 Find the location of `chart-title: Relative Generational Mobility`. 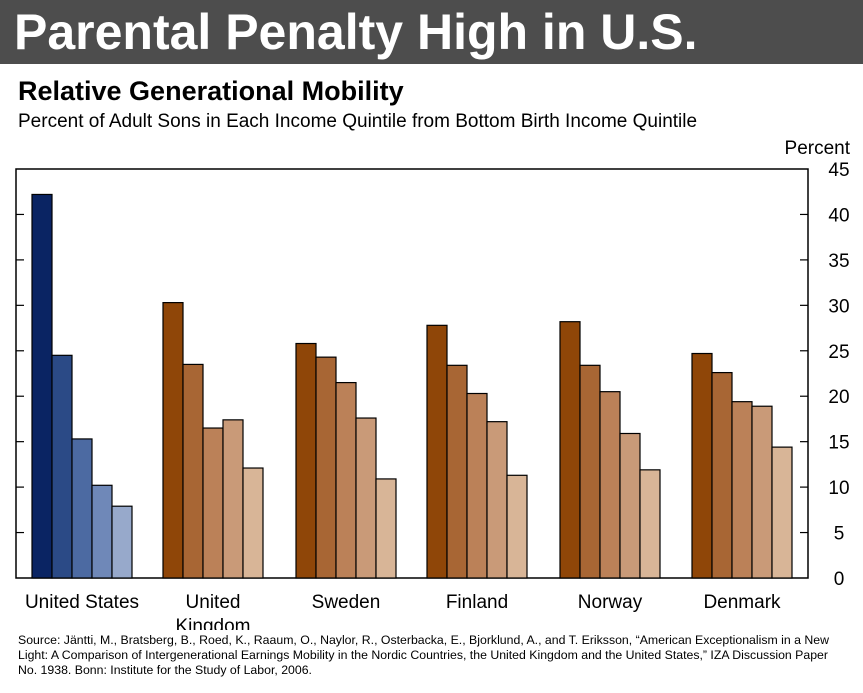

chart-title: Relative Generational Mobility is located at coordinates (211, 91).